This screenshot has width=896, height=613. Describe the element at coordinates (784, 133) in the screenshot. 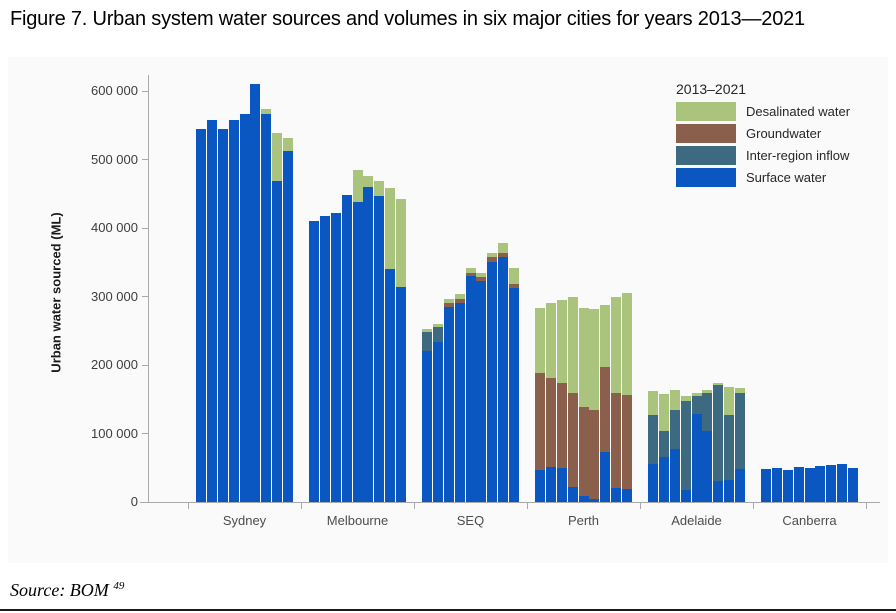

I see `legend-label: Groundwater` at that location.